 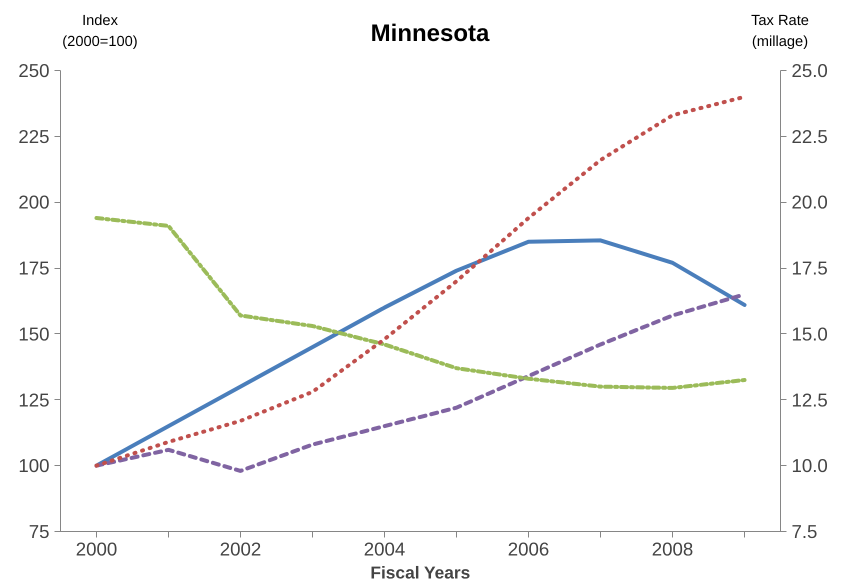 I want to click on y2-tick-label: 17.5, so click(x=810, y=268).